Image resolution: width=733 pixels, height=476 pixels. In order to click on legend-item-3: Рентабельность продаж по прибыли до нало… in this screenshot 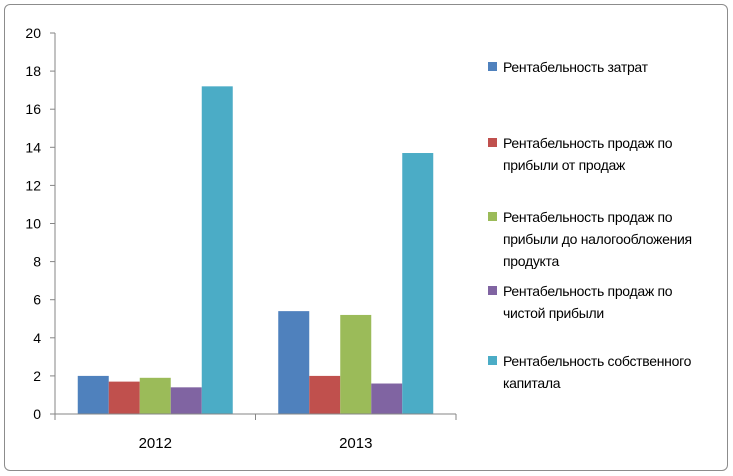, I will do `click(603, 239)`.